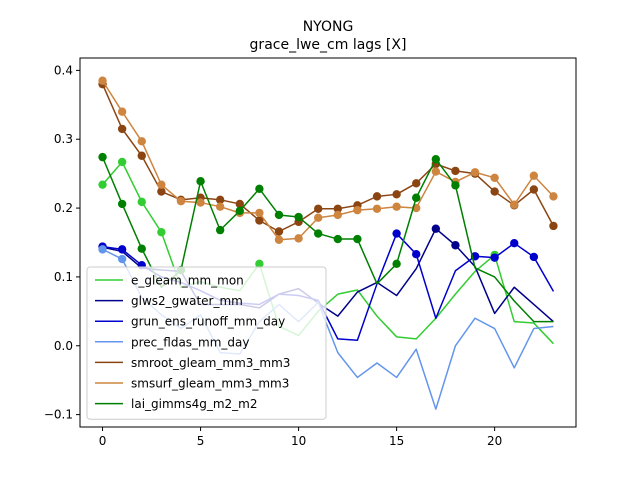 The width and height of the screenshot is (640, 480). I want to click on y-tick-label: 0.2, so click(63, 208).